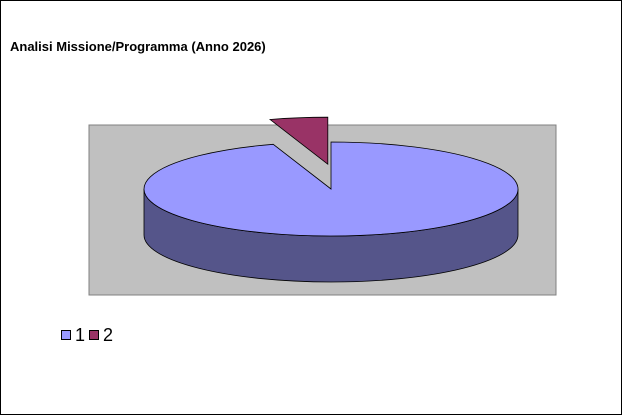 Image resolution: width=622 pixels, height=415 pixels. Describe the element at coordinates (101, 335) in the screenshot. I see `legend-item-2: 2` at that location.